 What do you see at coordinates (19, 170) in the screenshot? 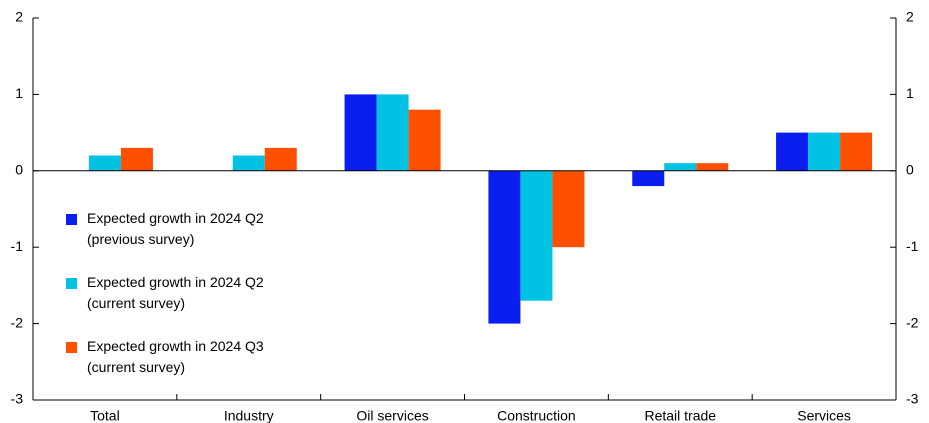
I see `y-tick-label: 0` at bounding box center [19, 170].